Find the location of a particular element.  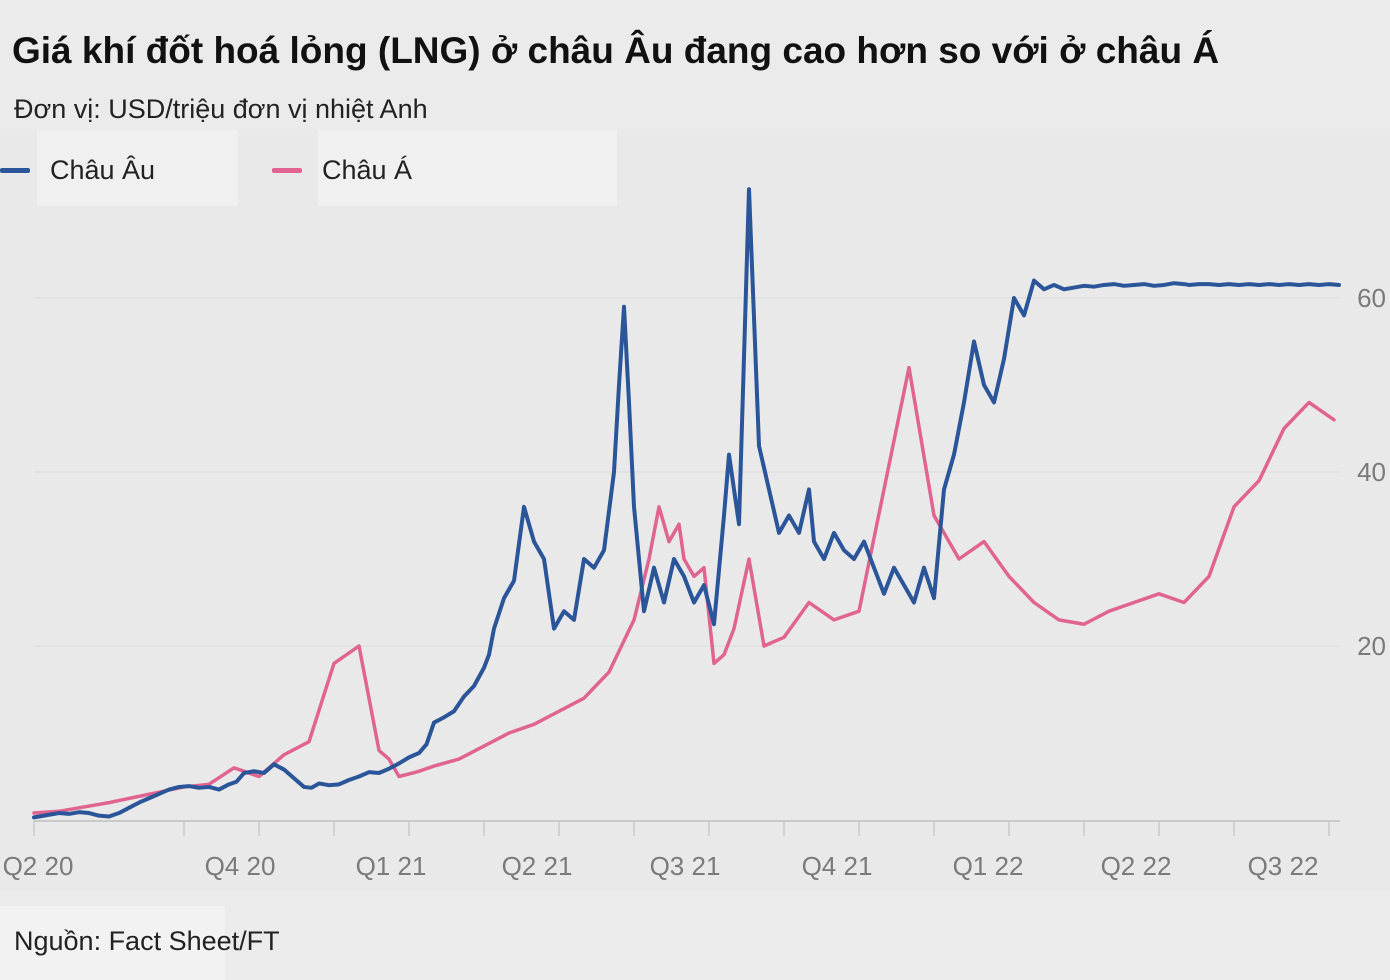

x-tick-label-6: Q1 22 is located at coordinates (988, 866).